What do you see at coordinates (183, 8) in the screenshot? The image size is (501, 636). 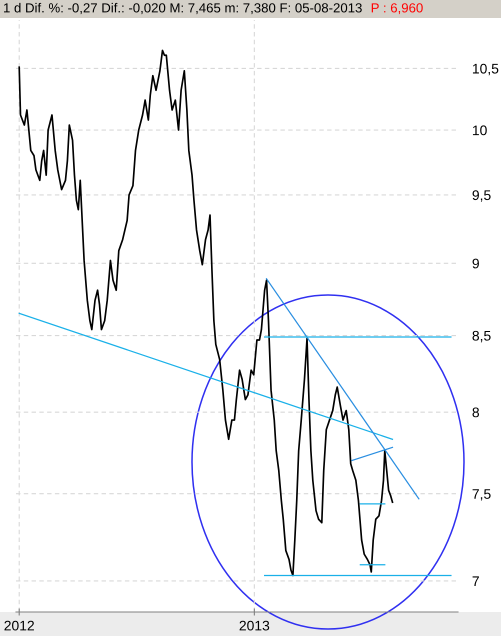 I see `chart-title: 1 d Dif. %: -0,27 Dif.: -0,020 M: 7,465 m: 7,380 F: 05-08-2013` at bounding box center [183, 8].